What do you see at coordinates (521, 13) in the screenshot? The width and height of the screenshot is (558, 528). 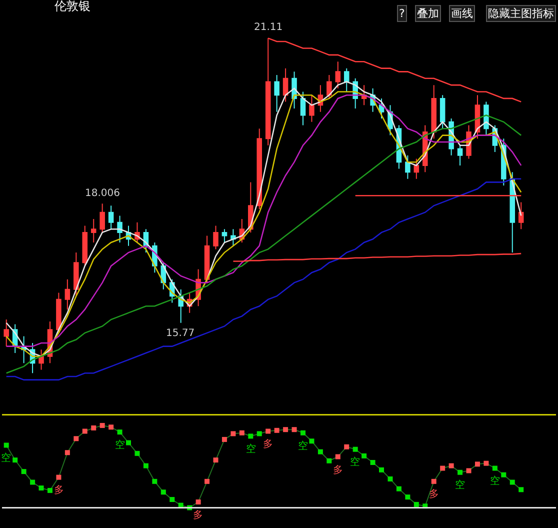 I see `text: 隐藏主图指标` at bounding box center [521, 13].